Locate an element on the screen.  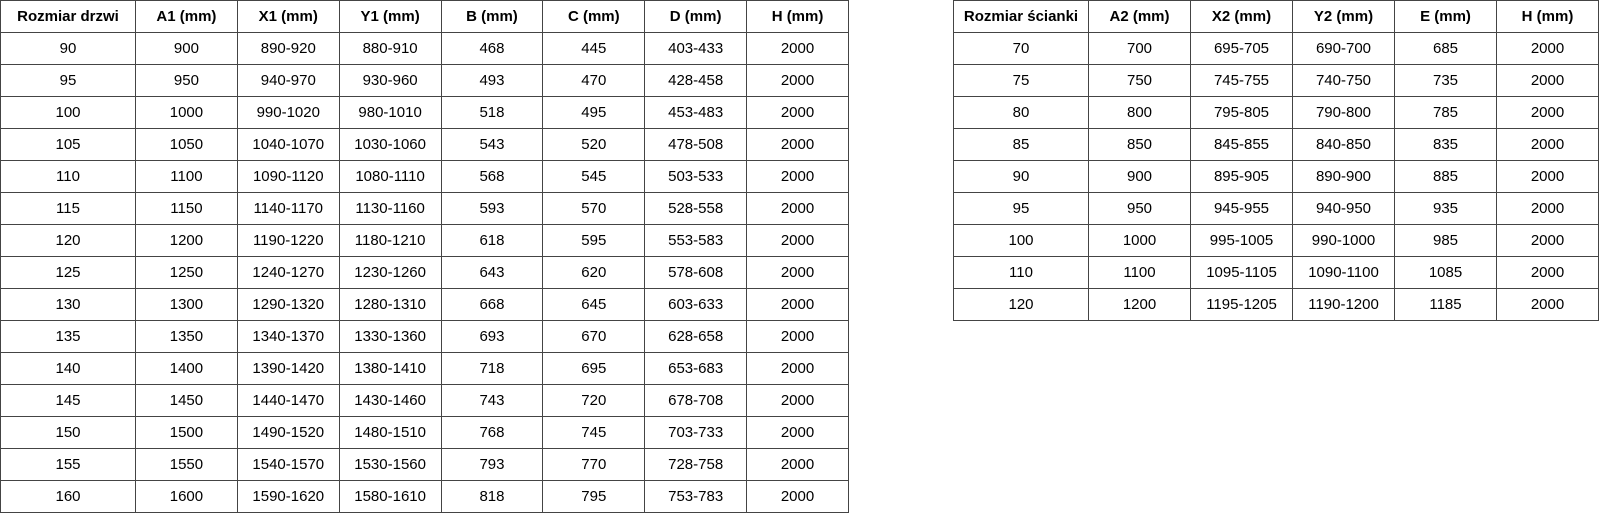
table-cell: 1190-1220 is located at coordinates (288, 240).